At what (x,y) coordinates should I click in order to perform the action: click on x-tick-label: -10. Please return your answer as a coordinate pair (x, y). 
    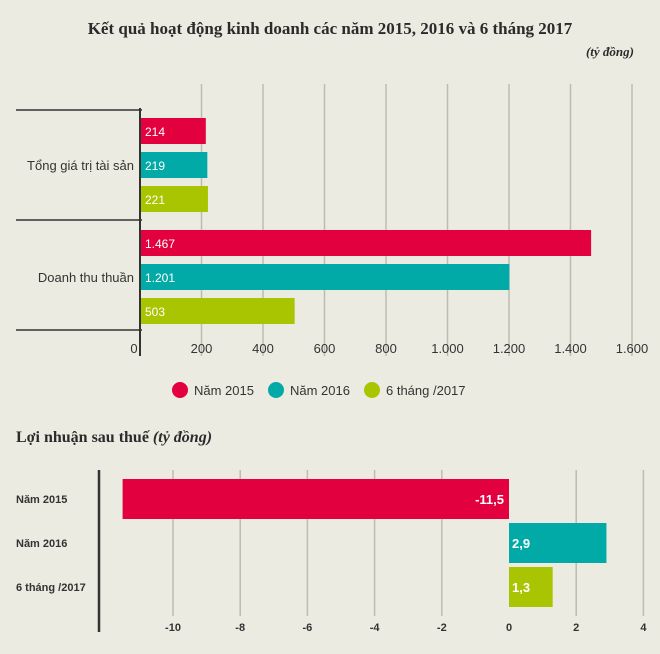
    Looking at the image, I should click on (173, 628).